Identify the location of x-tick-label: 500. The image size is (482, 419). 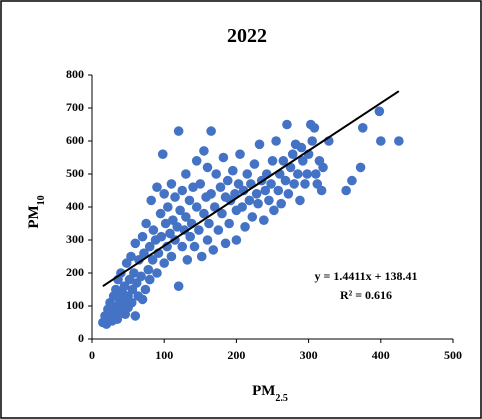
(453, 355).